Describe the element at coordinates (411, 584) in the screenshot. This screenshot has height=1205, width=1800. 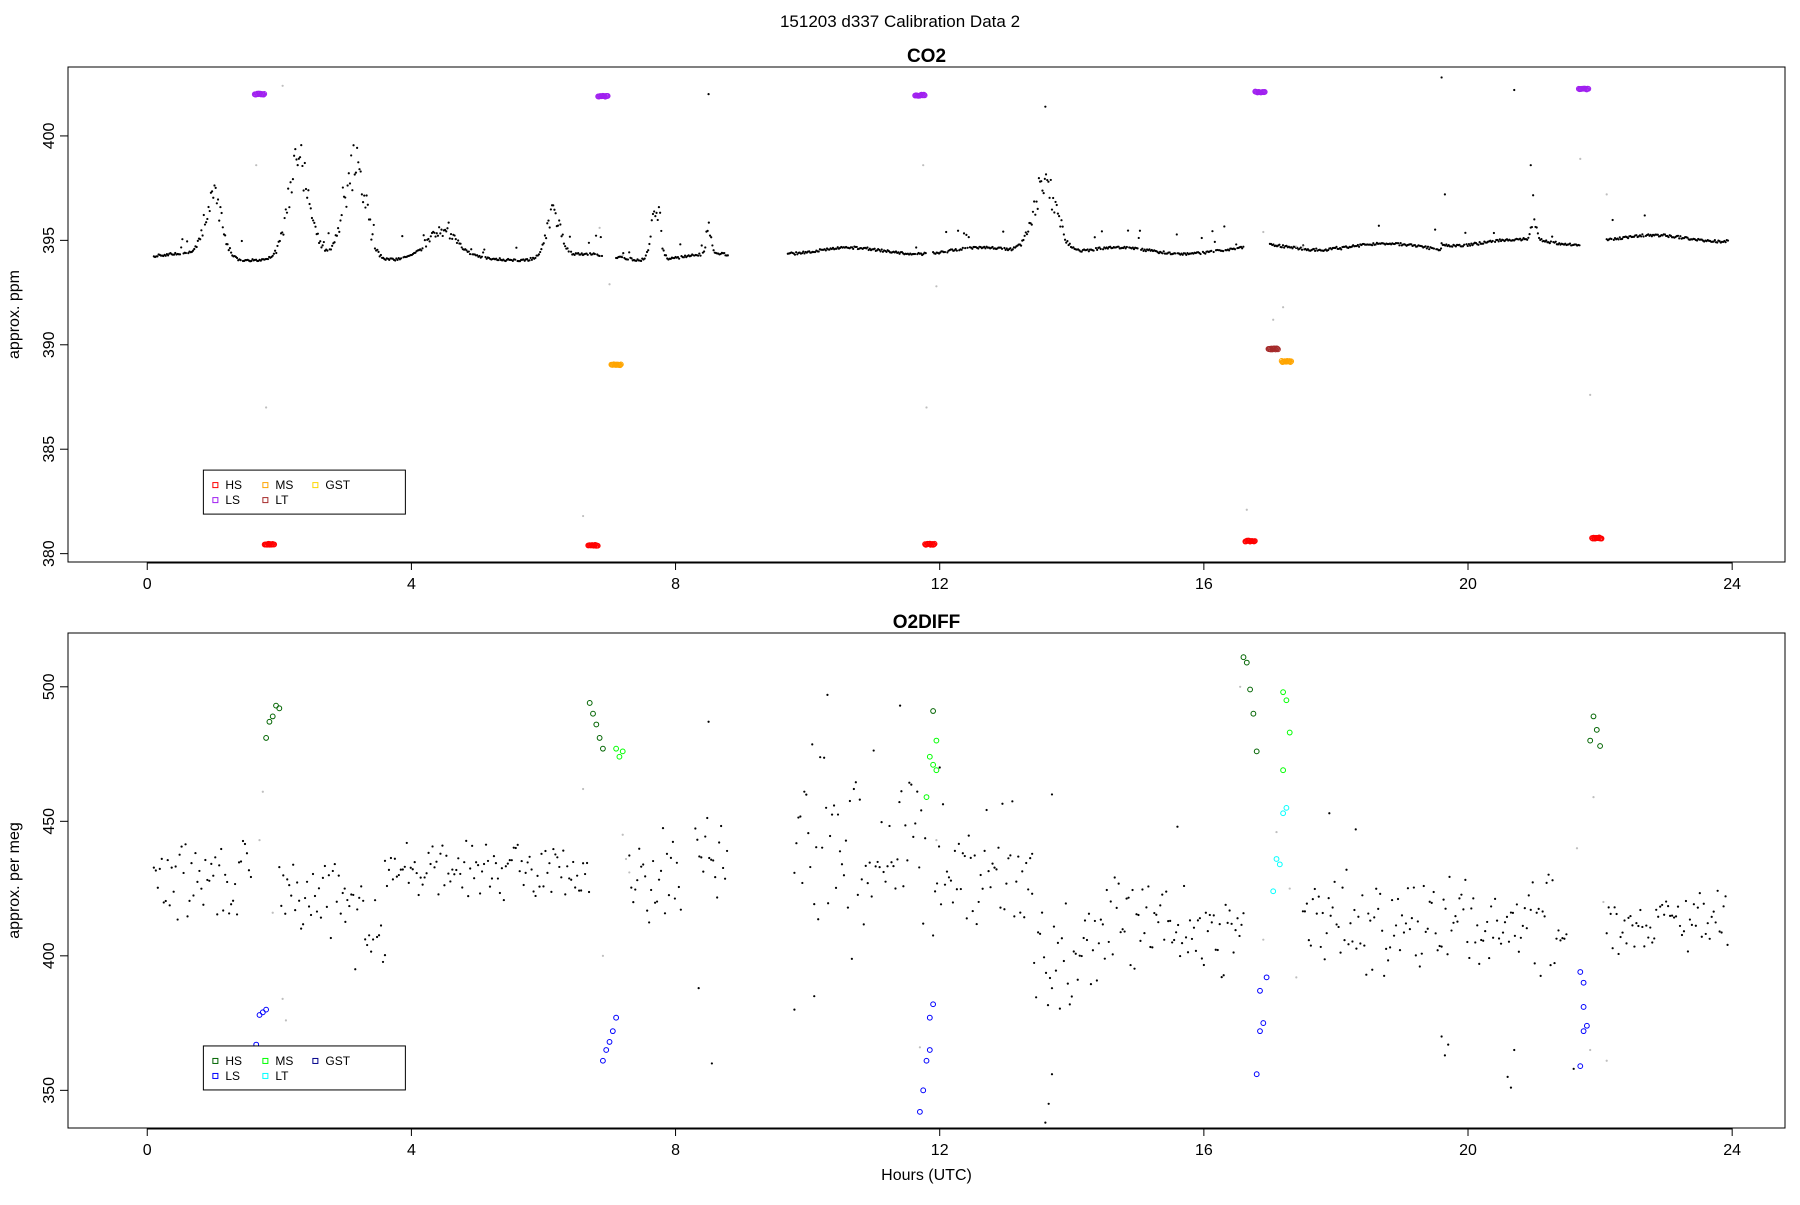
I see `x-tick-label: 4` at that location.